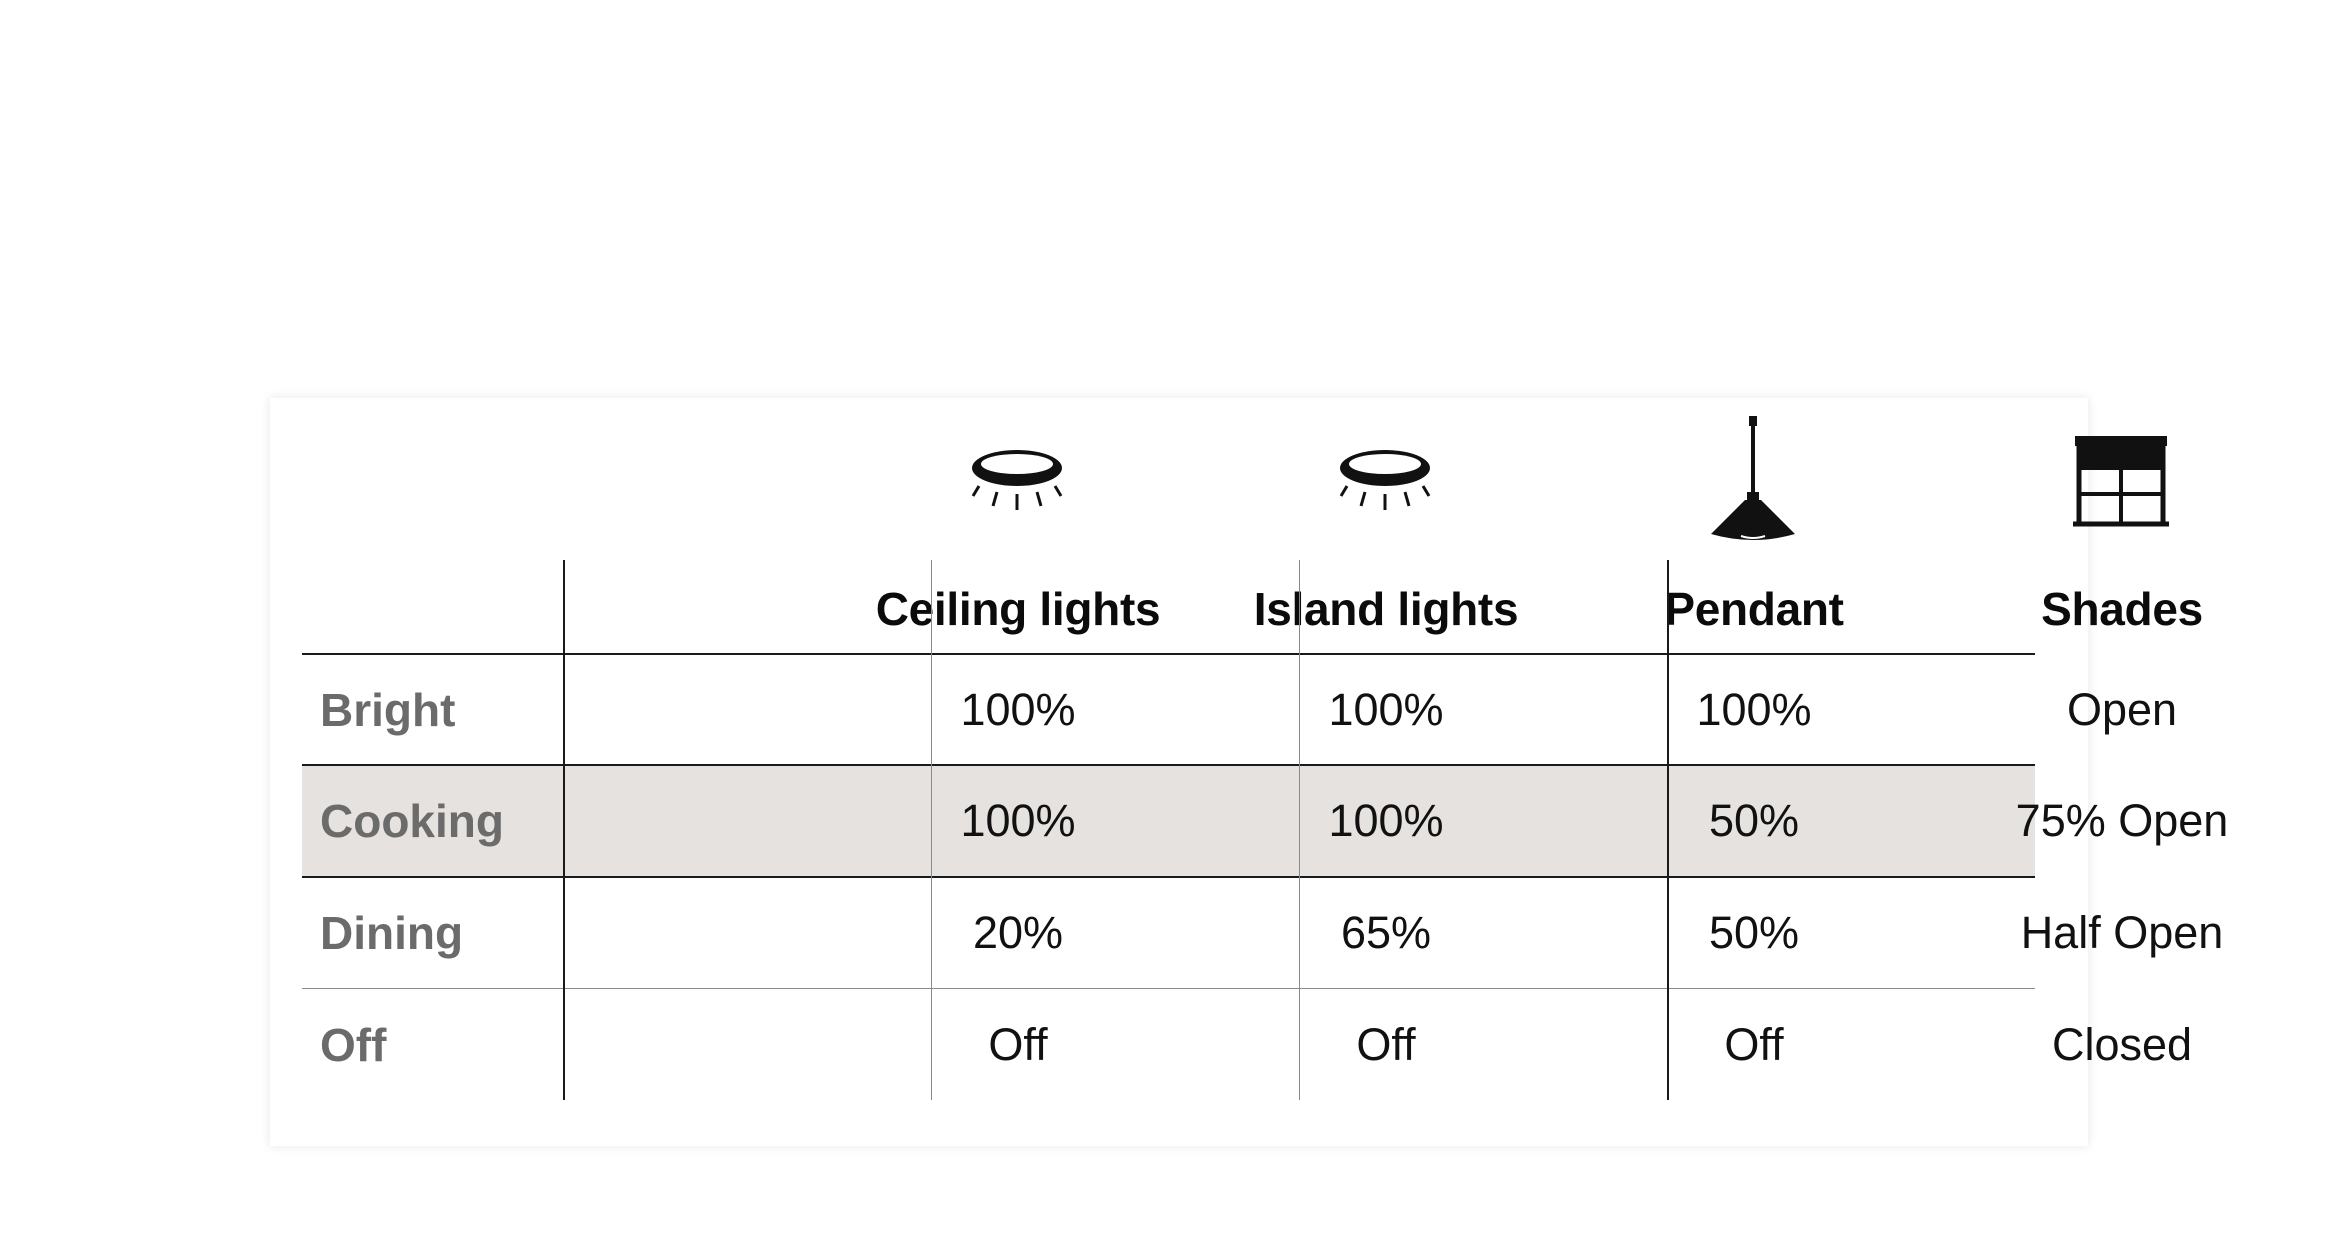 Image resolution: width=2346 pixels, height=1250 pixels. What do you see at coordinates (1753, 478) in the screenshot?
I see `pendant-lamp-icon` at bounding box center [1753, 478].